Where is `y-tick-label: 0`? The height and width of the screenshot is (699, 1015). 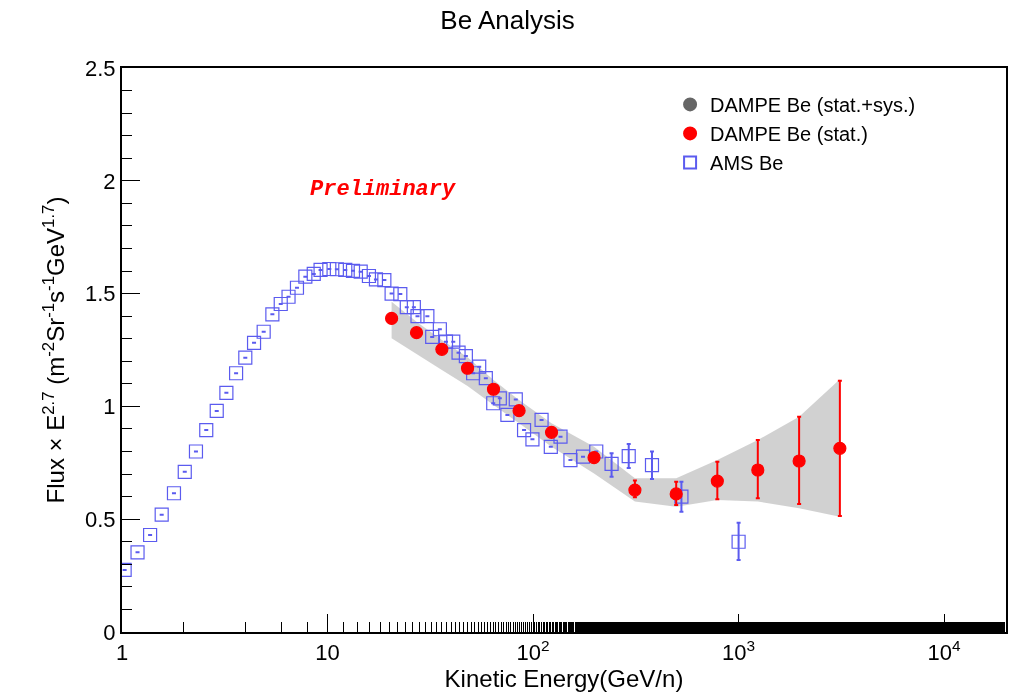
y-tick-label: 0 is located at coordinates (109, 632).